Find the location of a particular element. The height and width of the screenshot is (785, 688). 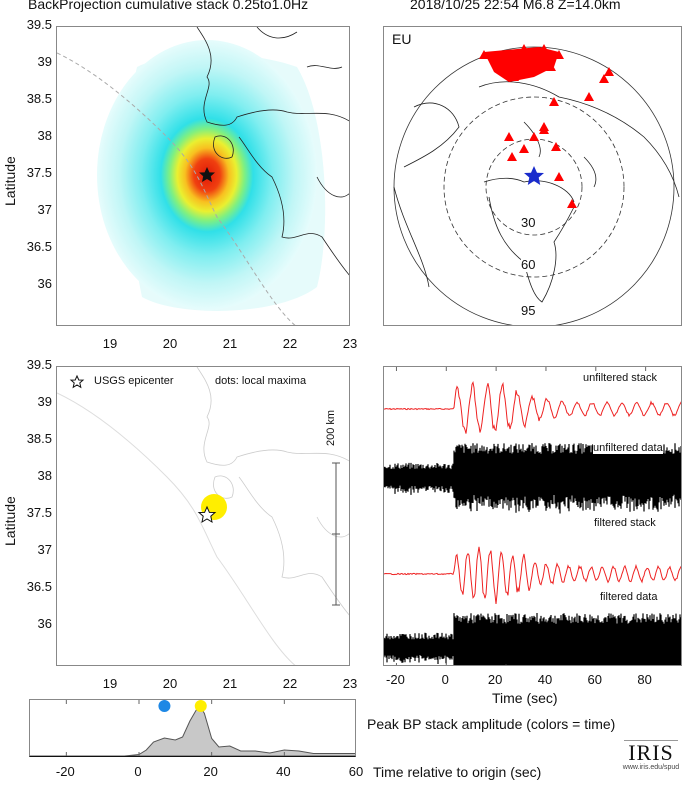

trench-line is located at coordinates (176, 188).